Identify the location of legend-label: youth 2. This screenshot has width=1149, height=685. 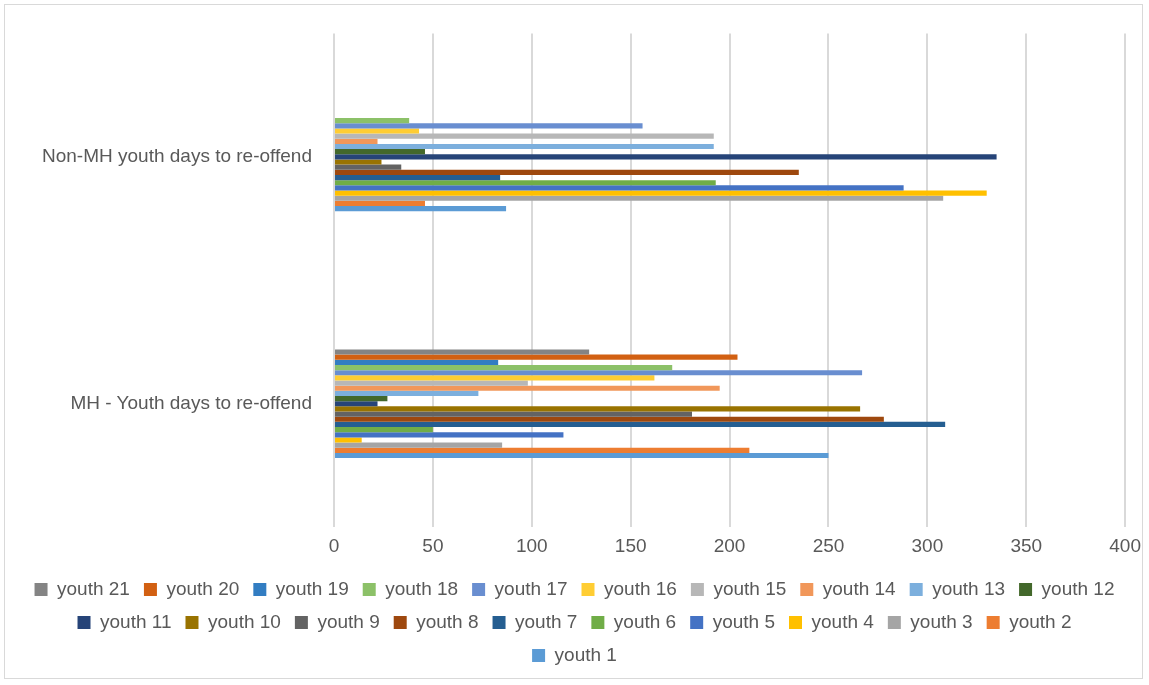
(1040, 621).